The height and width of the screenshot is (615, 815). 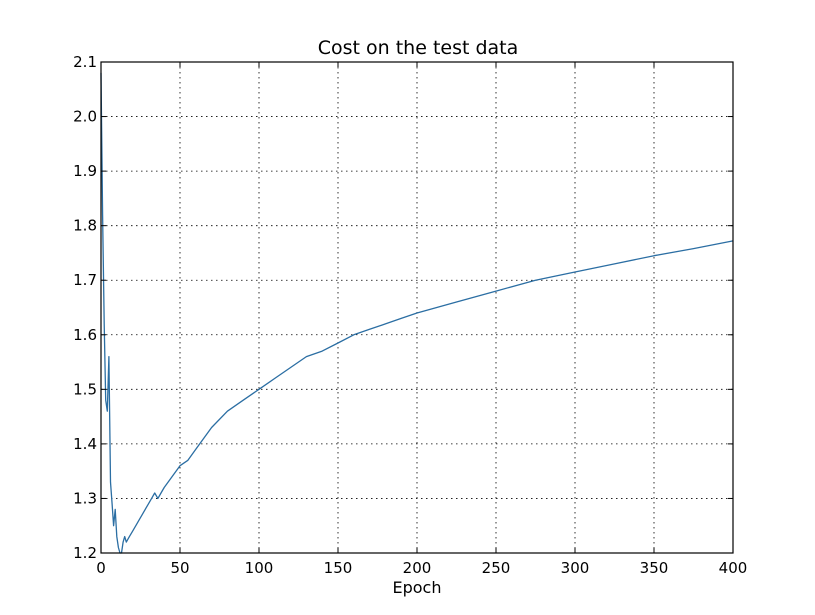 What do you see at coordinates (85, 280) in the screenshot?
I see `y-tick-label: 1.7` at bounding box center [85, 280].